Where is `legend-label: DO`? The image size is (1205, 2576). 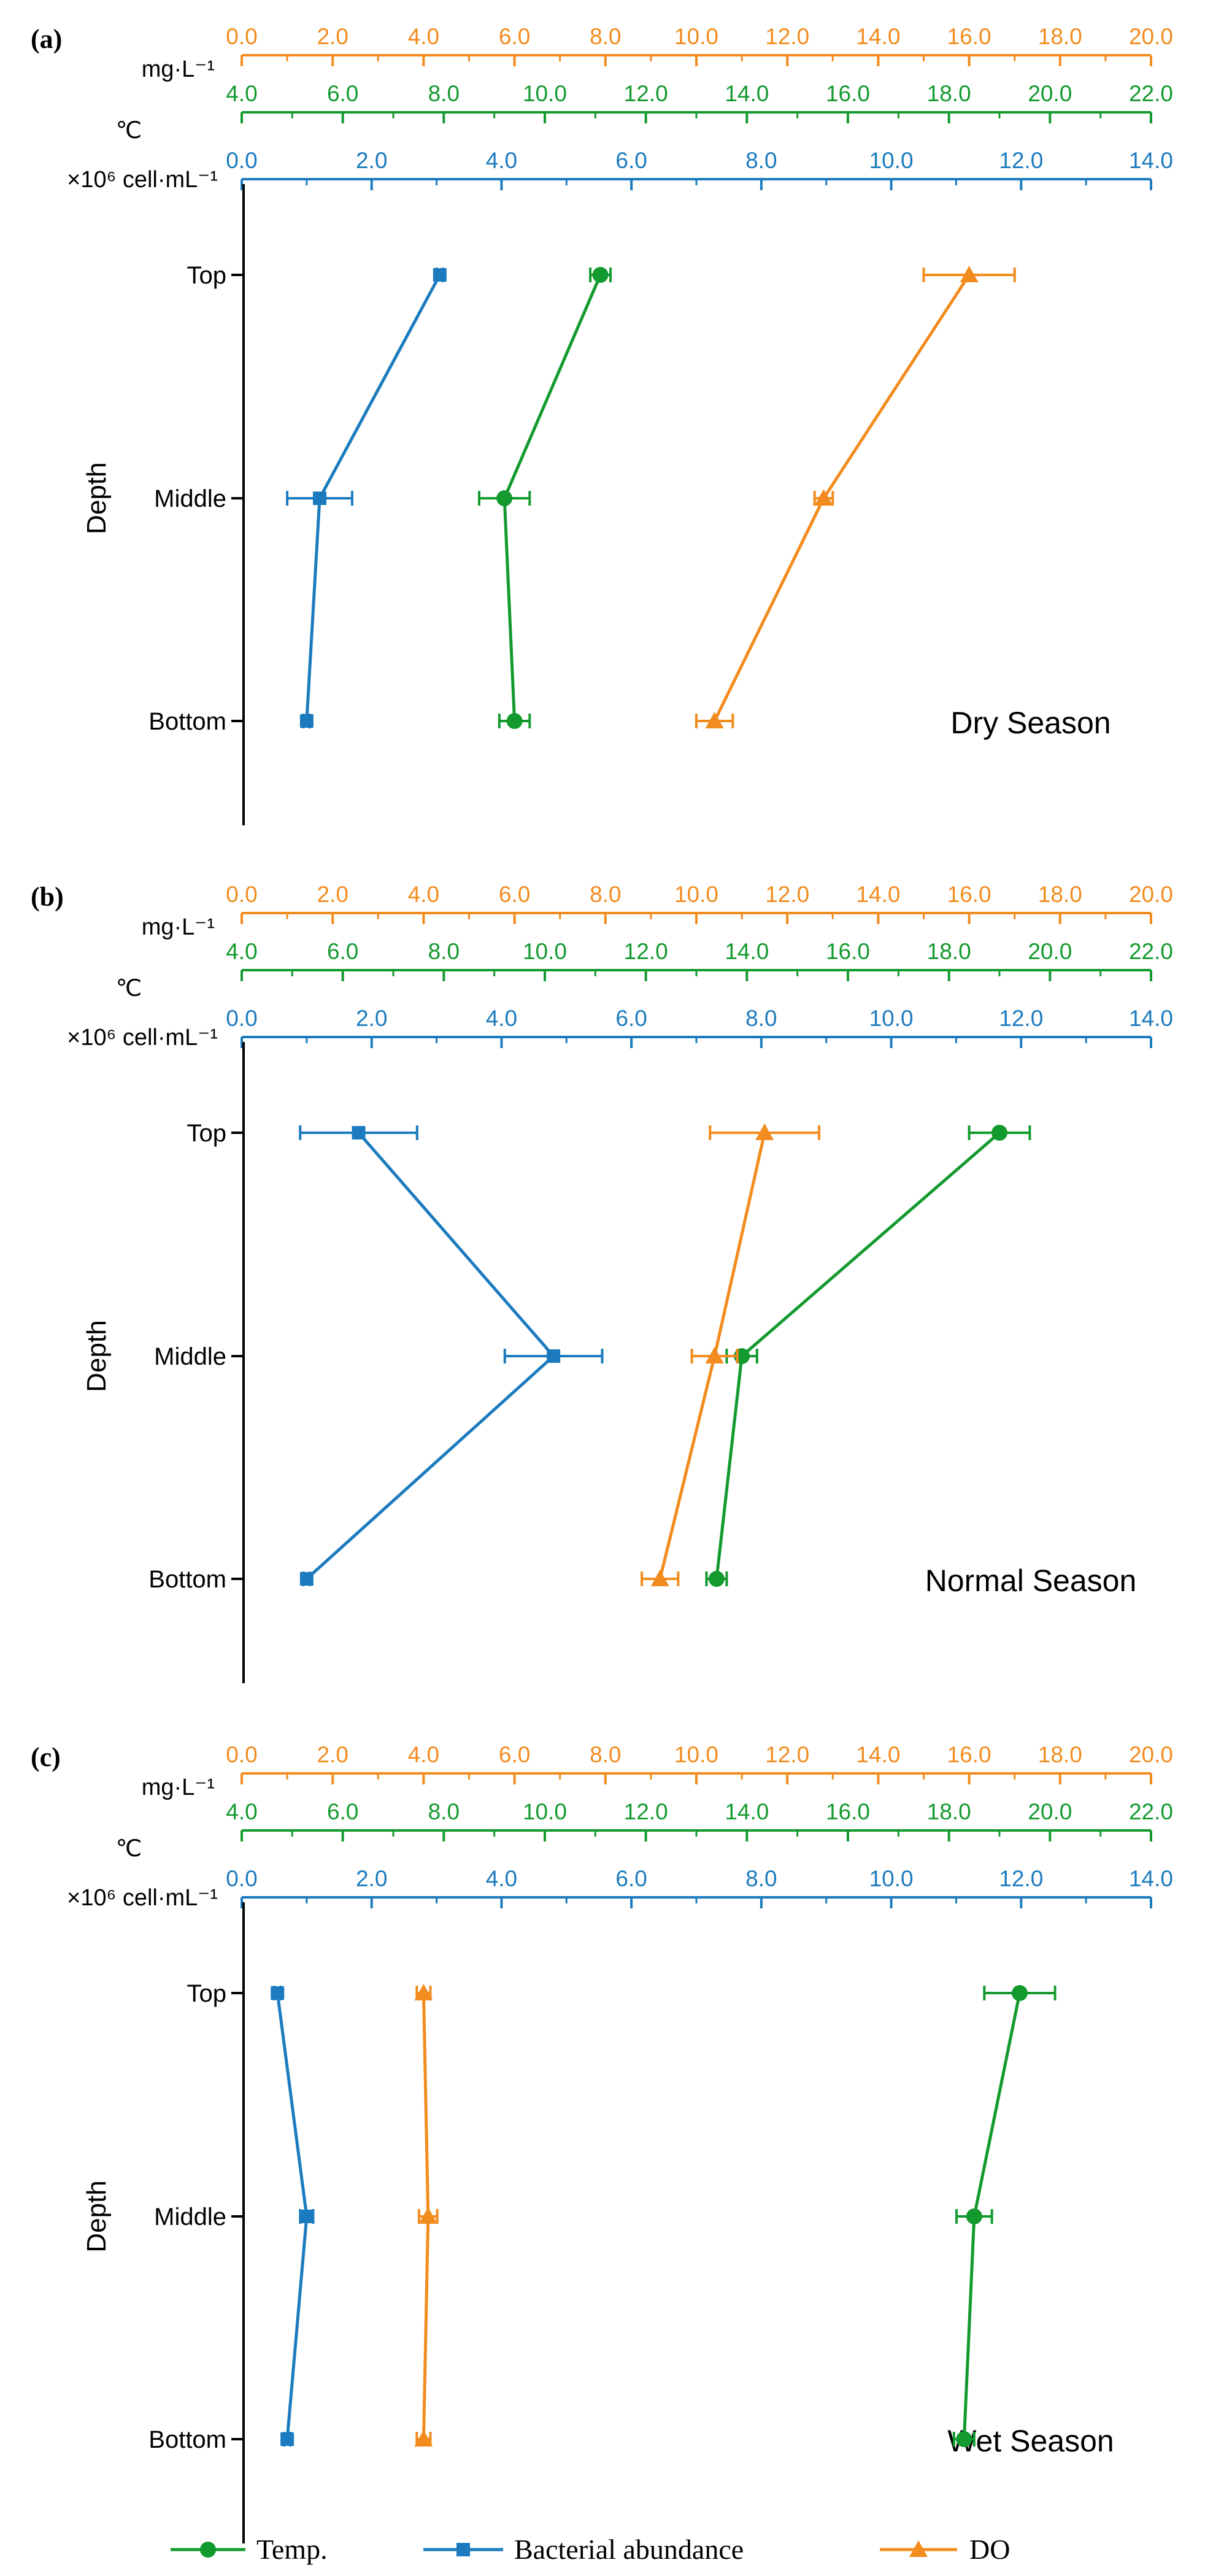 legend-label: DO is located at coordinates (990, 2549).